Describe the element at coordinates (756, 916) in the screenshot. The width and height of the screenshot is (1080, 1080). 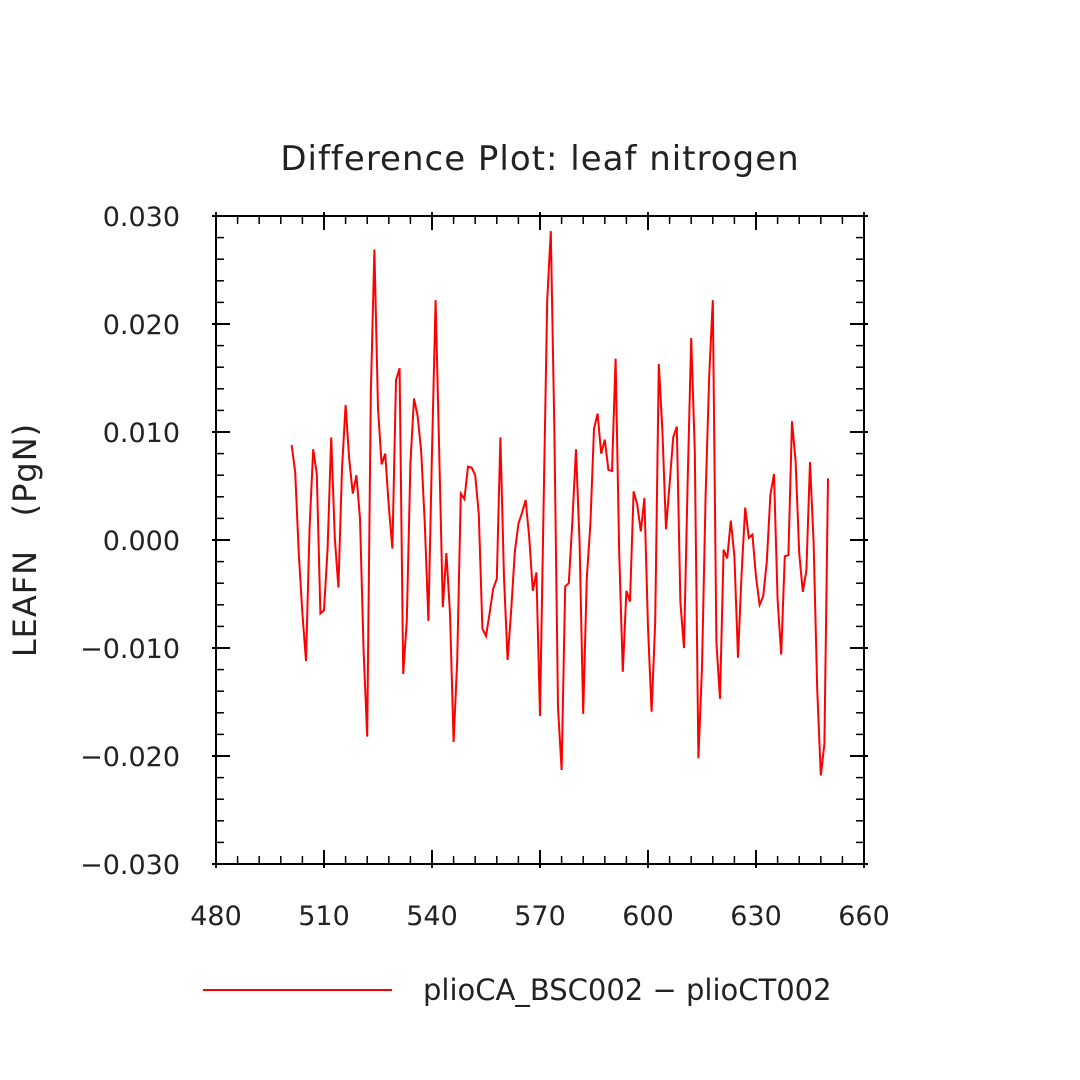
I see `x-tick-label: 630` at that location.